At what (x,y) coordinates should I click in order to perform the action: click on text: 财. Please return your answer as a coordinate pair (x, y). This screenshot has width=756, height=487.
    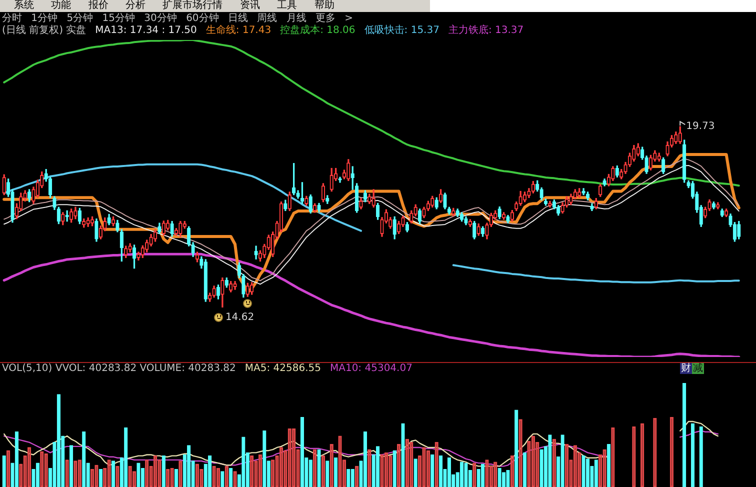
    Looking at the image, I should click on (686, 368).